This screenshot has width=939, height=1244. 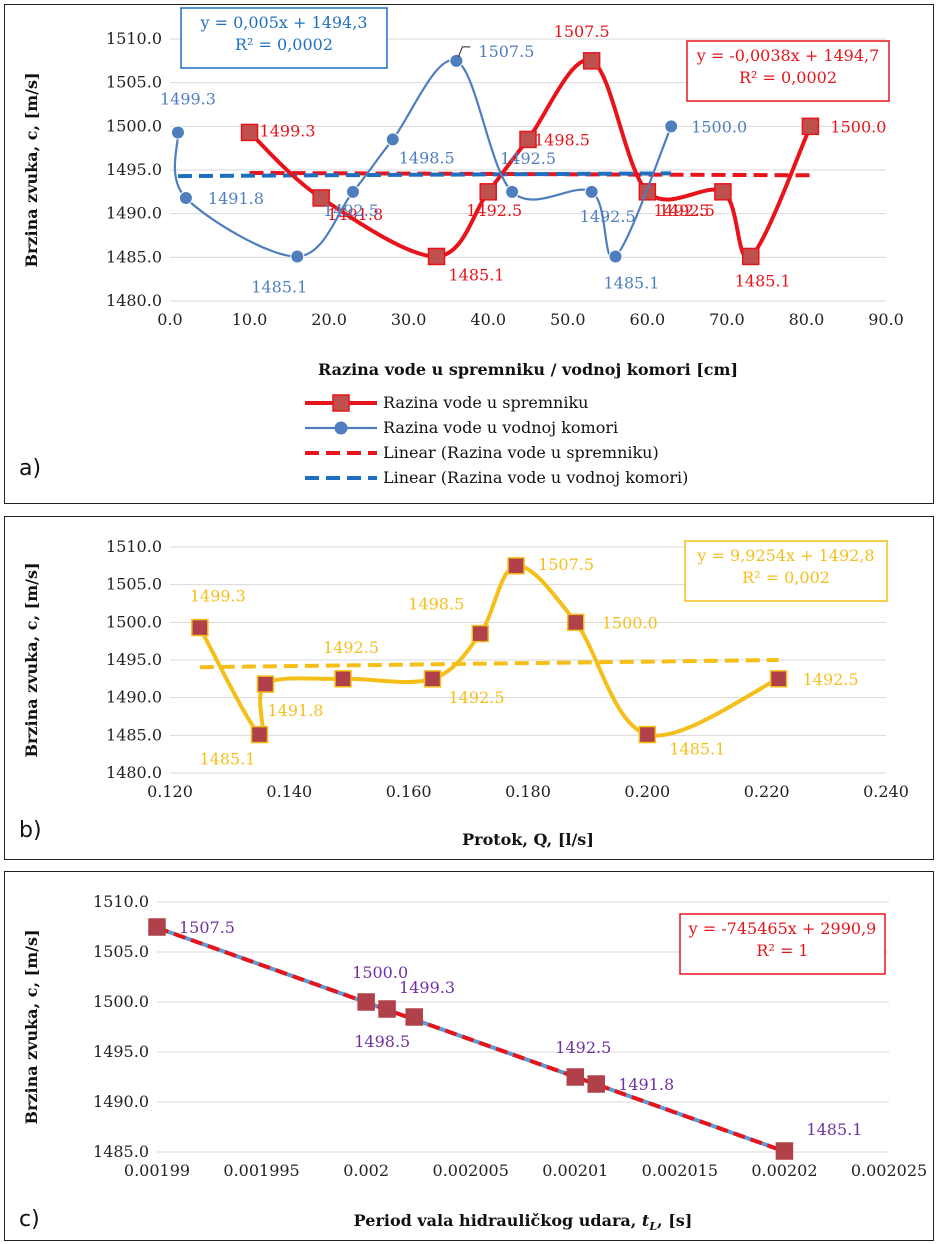 I want to click on legend-label: Linear (Razina vode u vodnoj komori), so click(x=535, y=477).